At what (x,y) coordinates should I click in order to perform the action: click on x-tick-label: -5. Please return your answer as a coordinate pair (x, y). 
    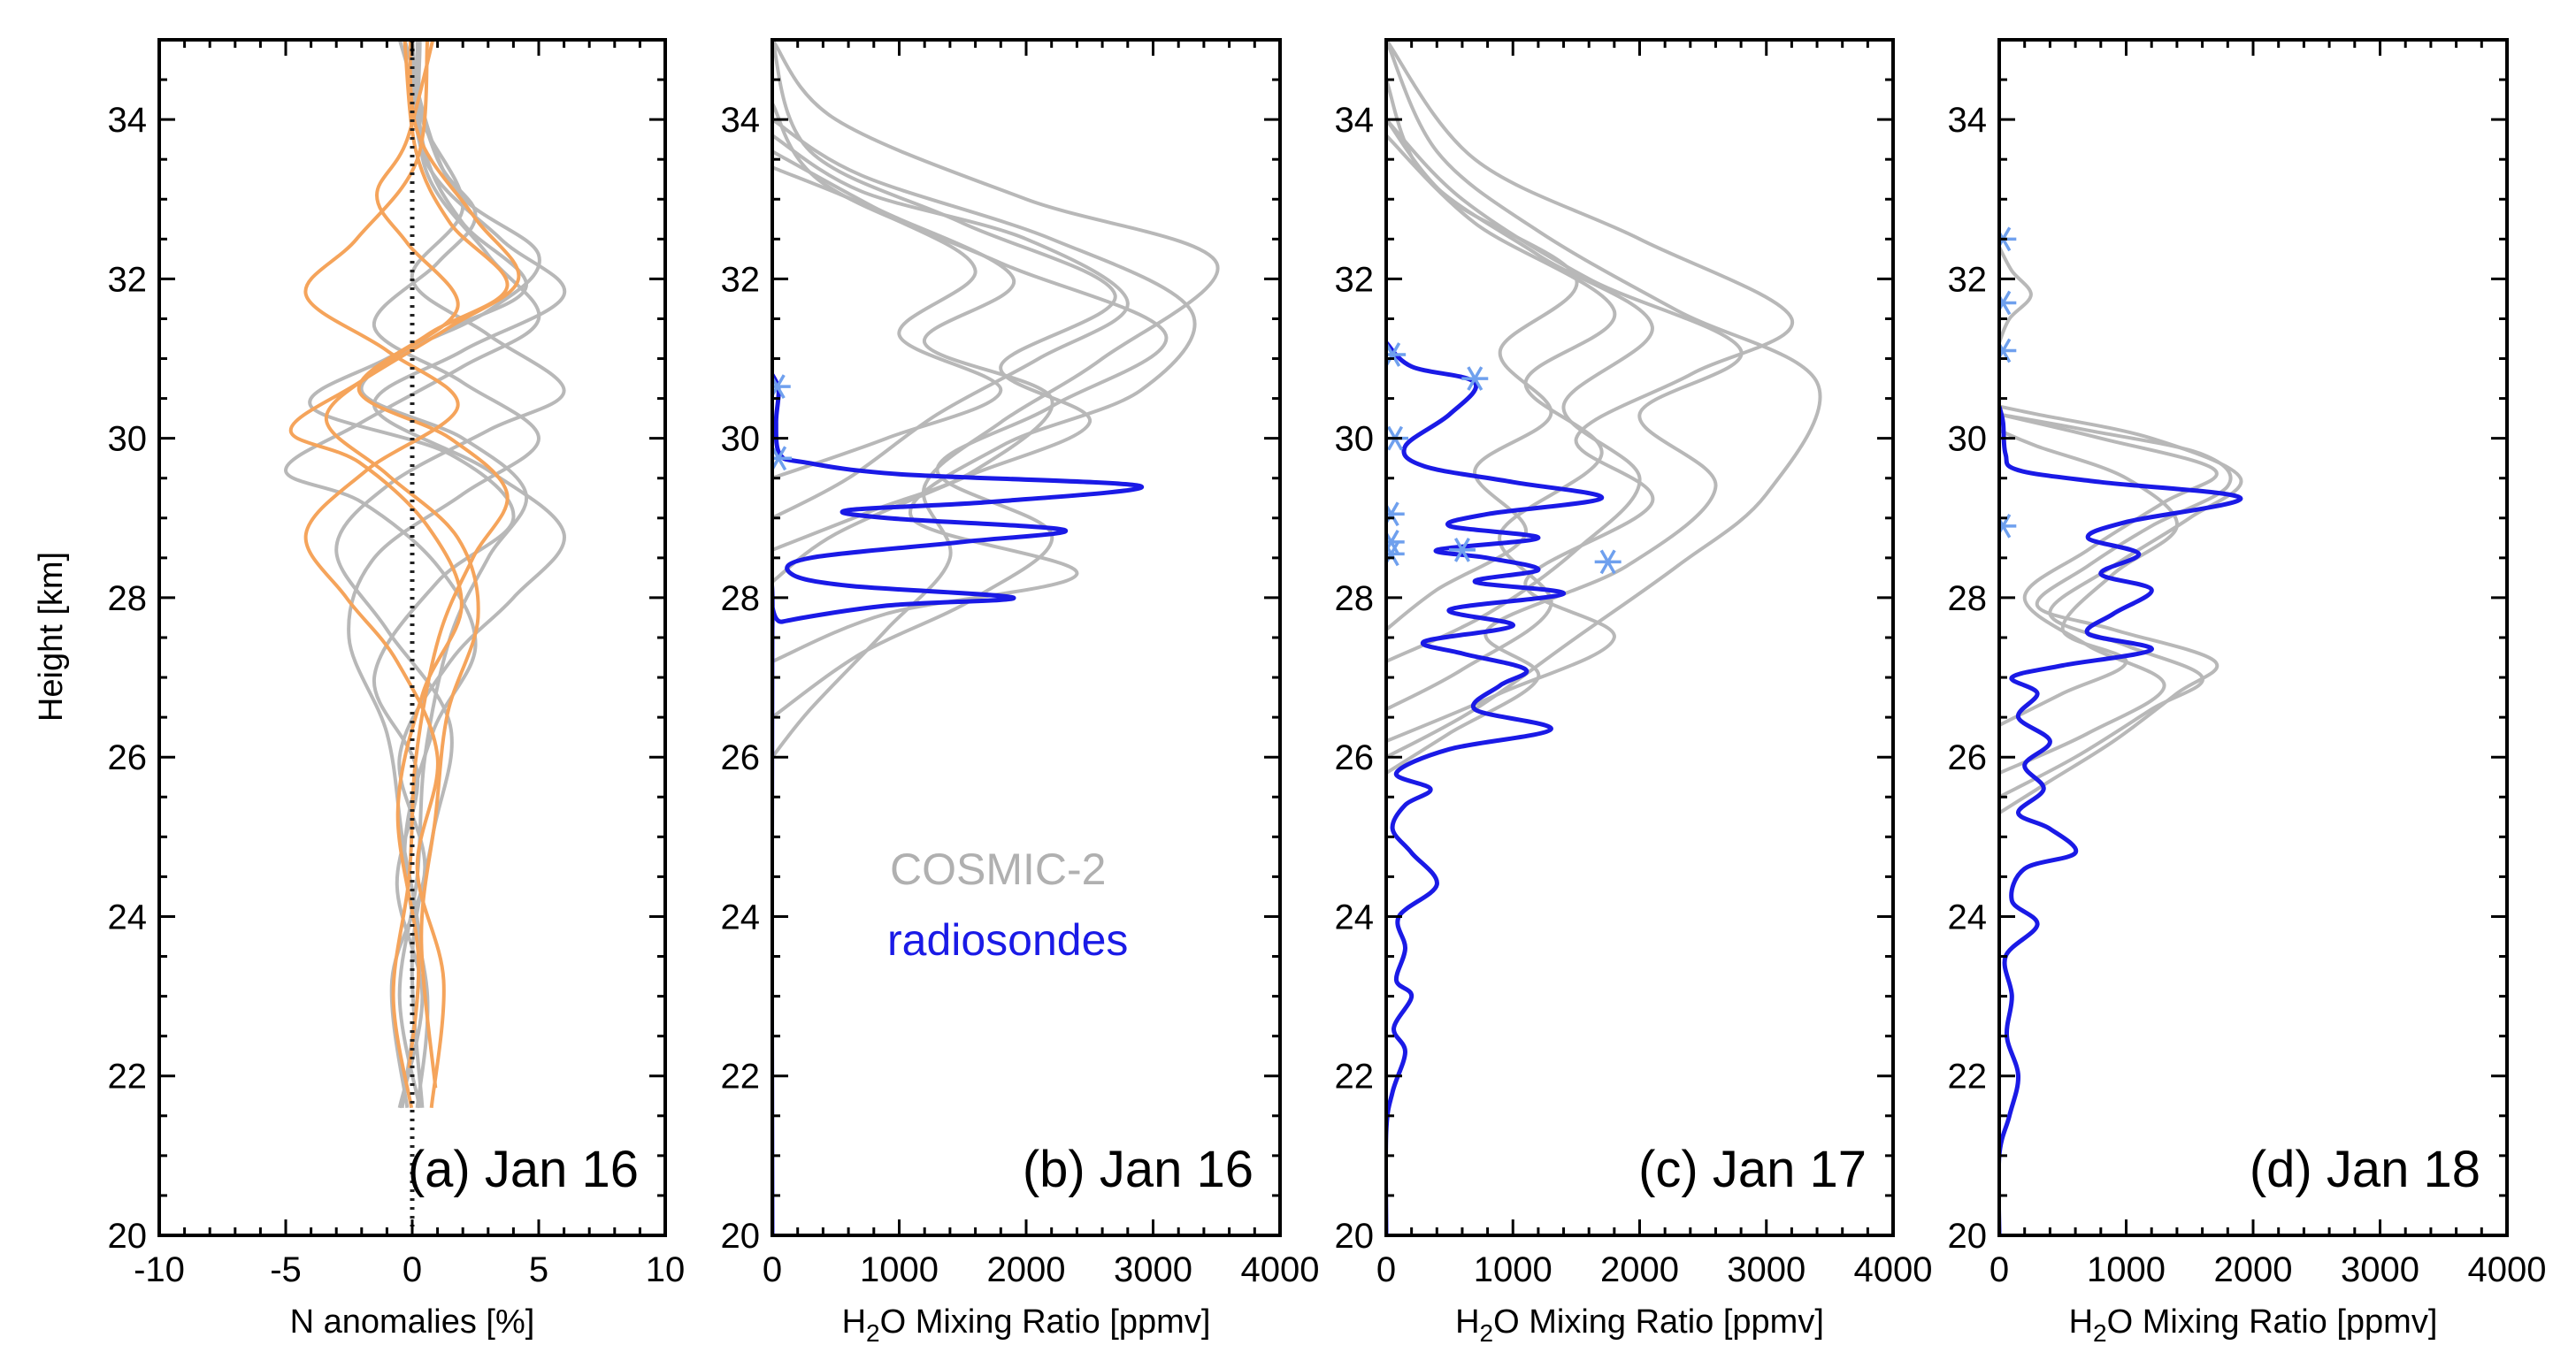
    Looking at the image, I should click on (286, 1269).